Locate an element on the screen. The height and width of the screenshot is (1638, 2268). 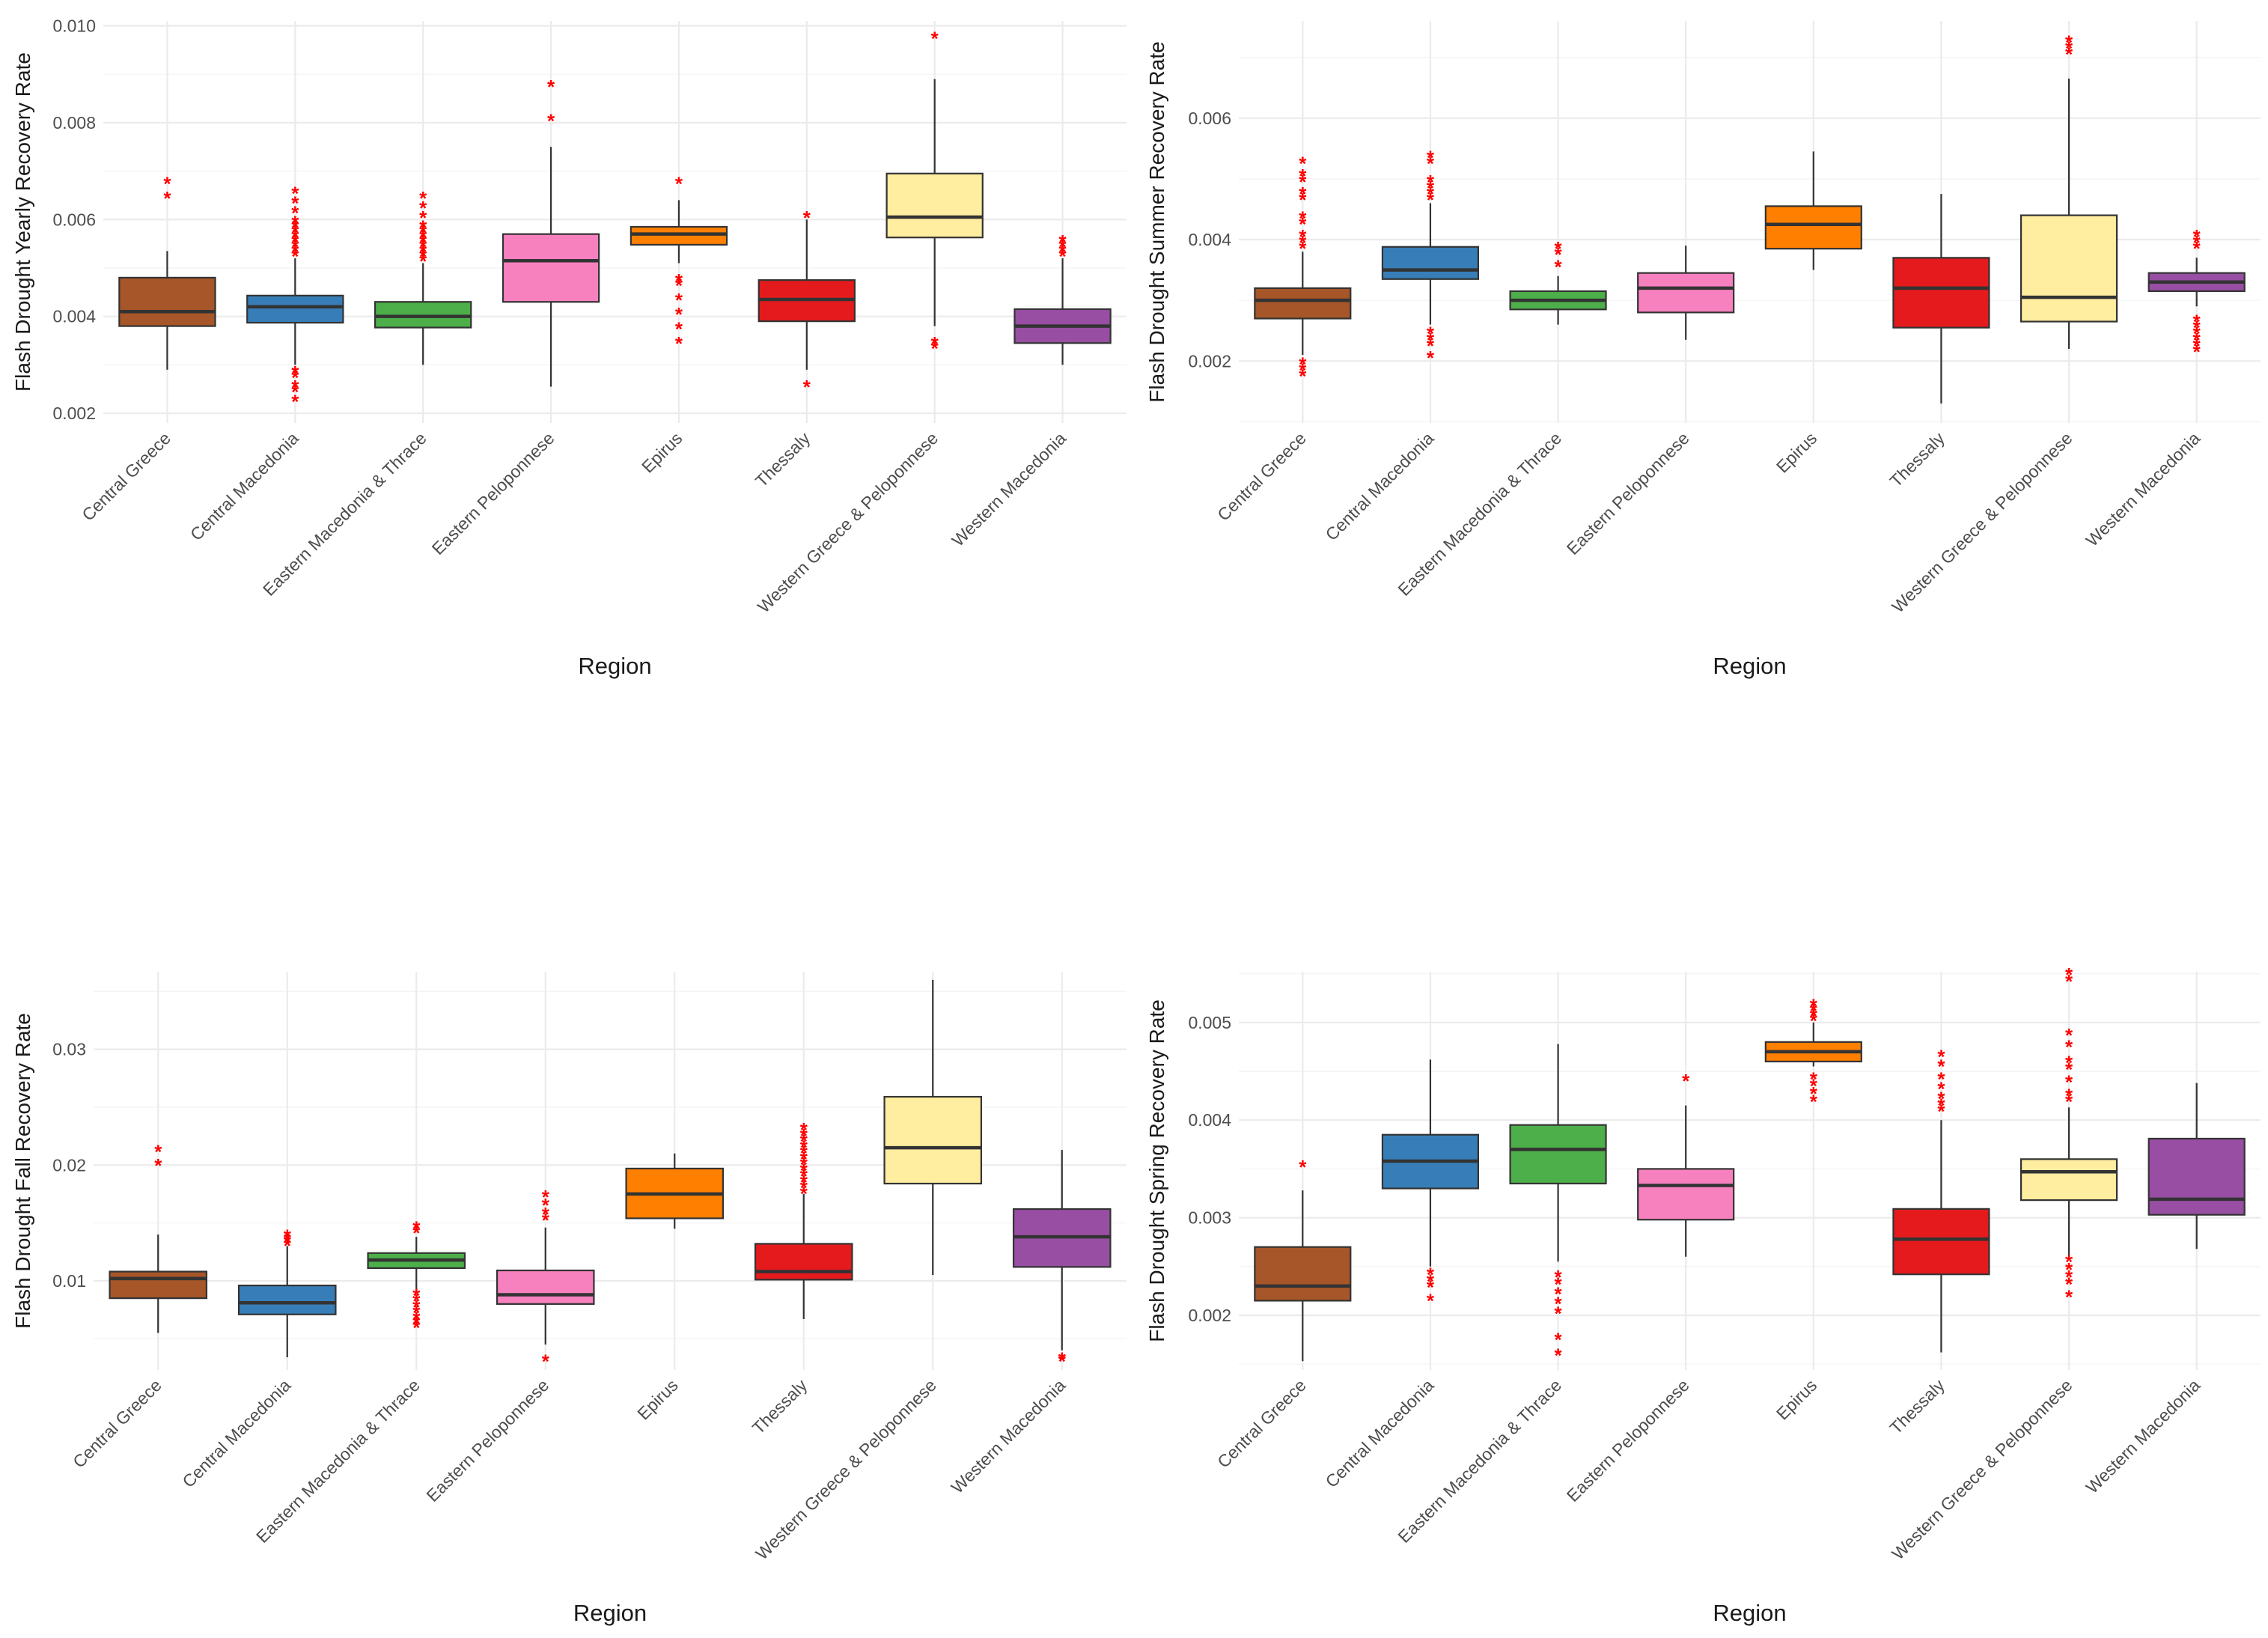
box-thessaly is located at coordinates (1941, 1242).